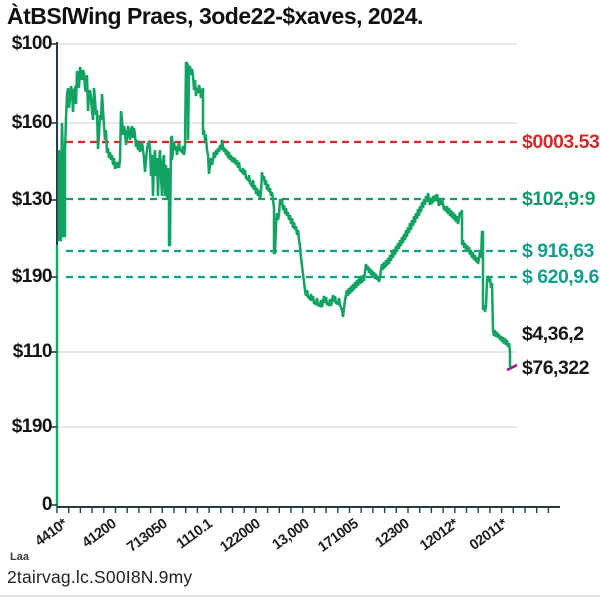 This screenshot has width=600, height=600. What do you see at coordinates (32, 426) in the screenshot?
I see `y-tick-label-5: $190` at bounding box center [32, 426].